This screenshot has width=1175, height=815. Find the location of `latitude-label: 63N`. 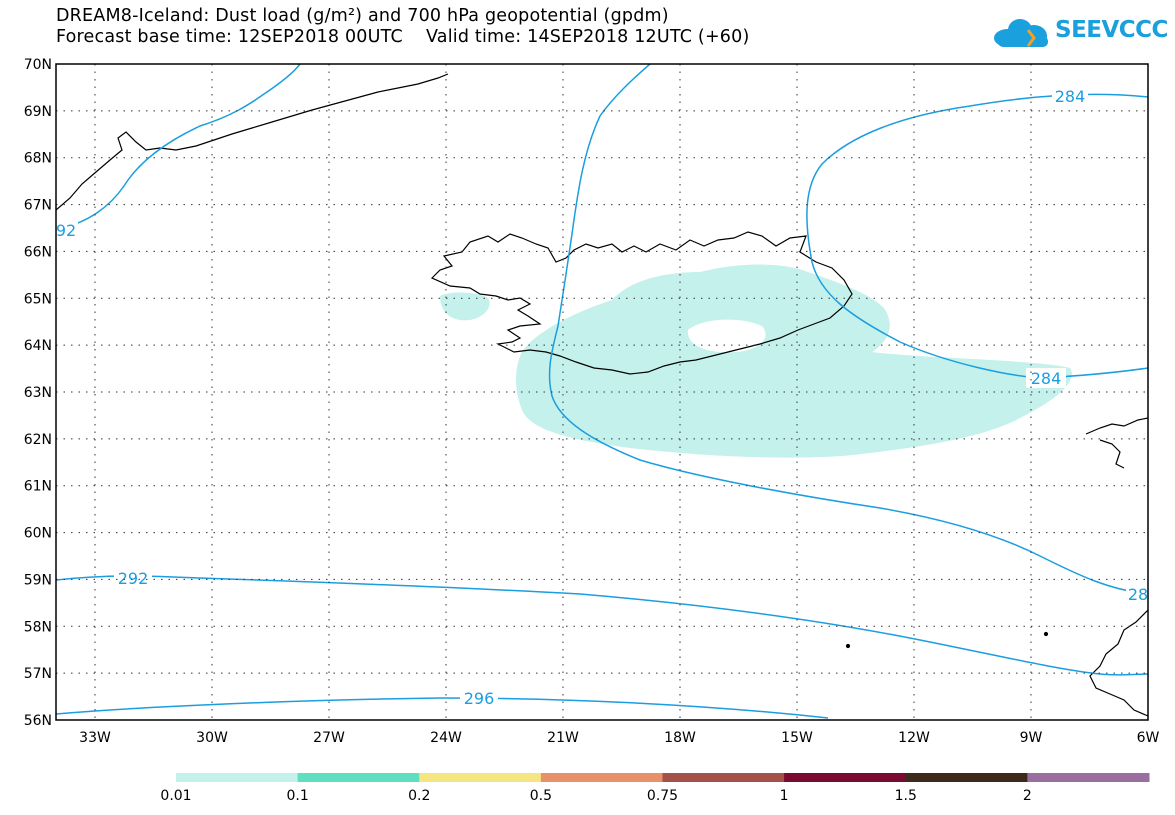

latitude-label: 63N is located at coordinates (38, 393).